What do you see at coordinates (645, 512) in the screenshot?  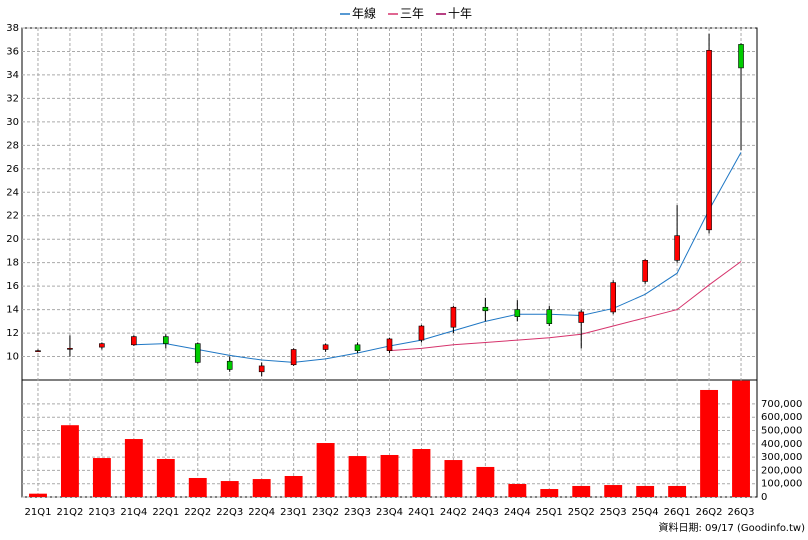 I see `x-tick-label: 25Q4` at bounding box center [645, 512].